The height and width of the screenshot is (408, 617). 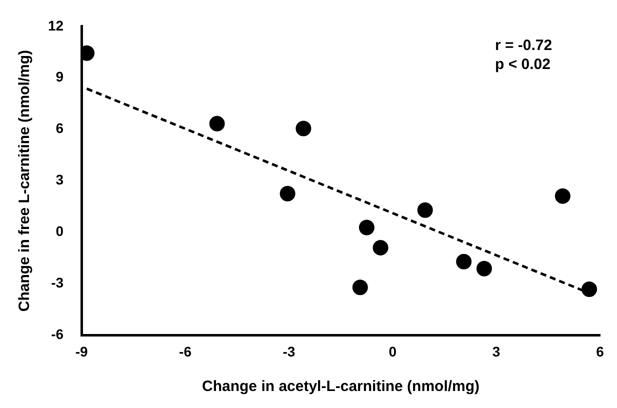 I want to click on x-tick-label: 0, so click(x=392, y=351).